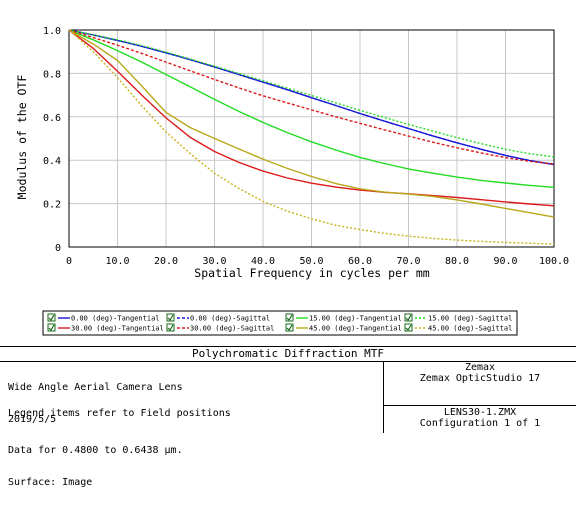 The width and height of the screenshot is (576, 520). What do you see at coordinates (52, 74) in the screenshot?
I see `y-tick-label: 0.8` at bounding box center [52, 74].